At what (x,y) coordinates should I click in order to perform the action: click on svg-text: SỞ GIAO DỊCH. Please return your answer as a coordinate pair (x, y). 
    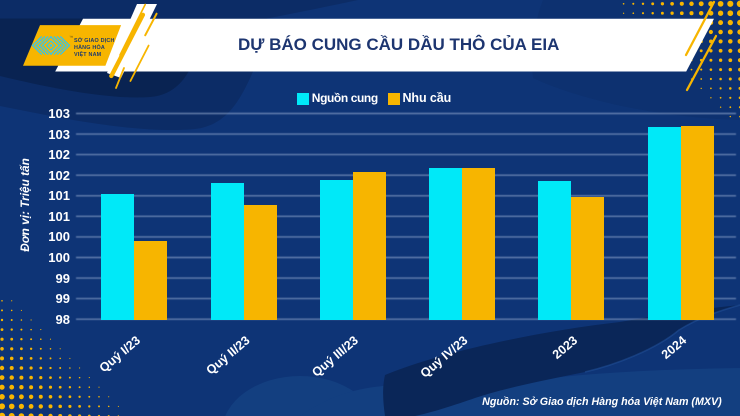
    Looking at the image, I should click on (94, 40).